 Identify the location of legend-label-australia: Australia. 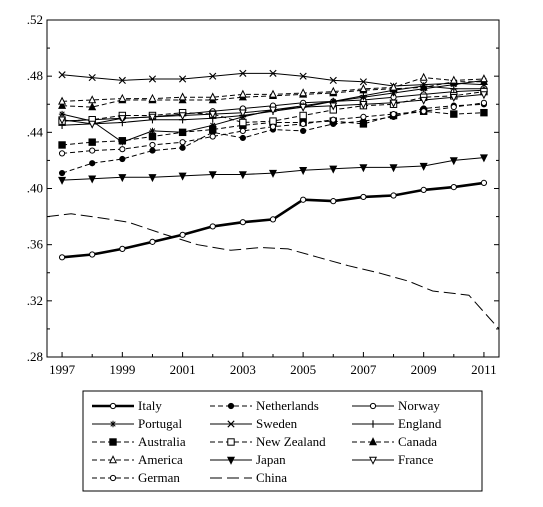
(162, 441).